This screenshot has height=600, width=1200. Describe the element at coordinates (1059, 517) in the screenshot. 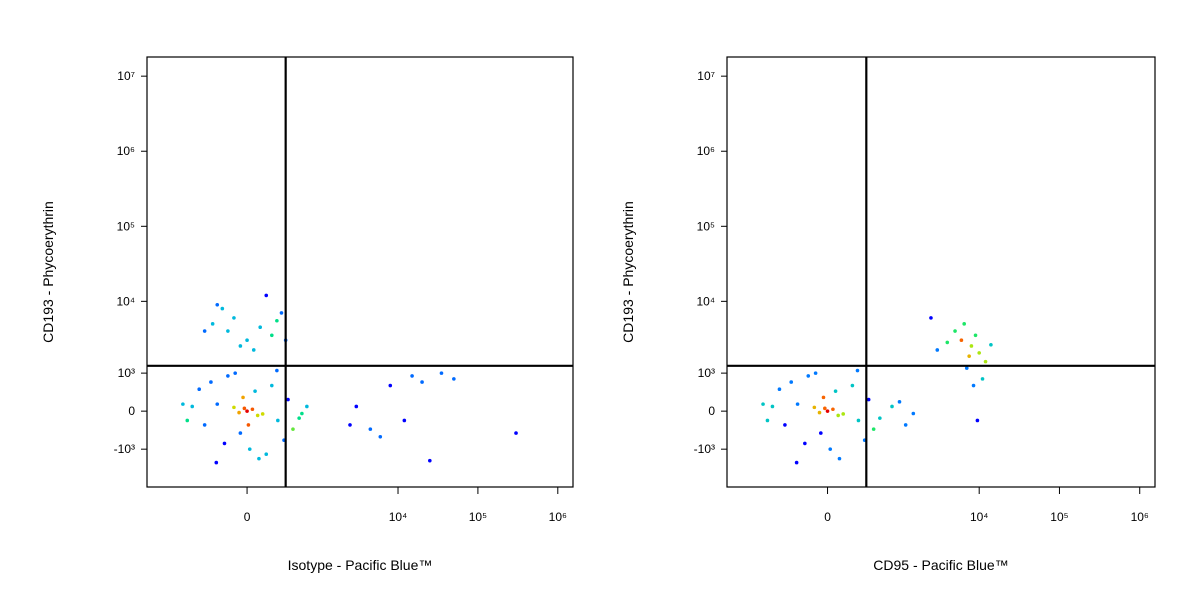

I see `x-tick-label: 10⁵` at that location.